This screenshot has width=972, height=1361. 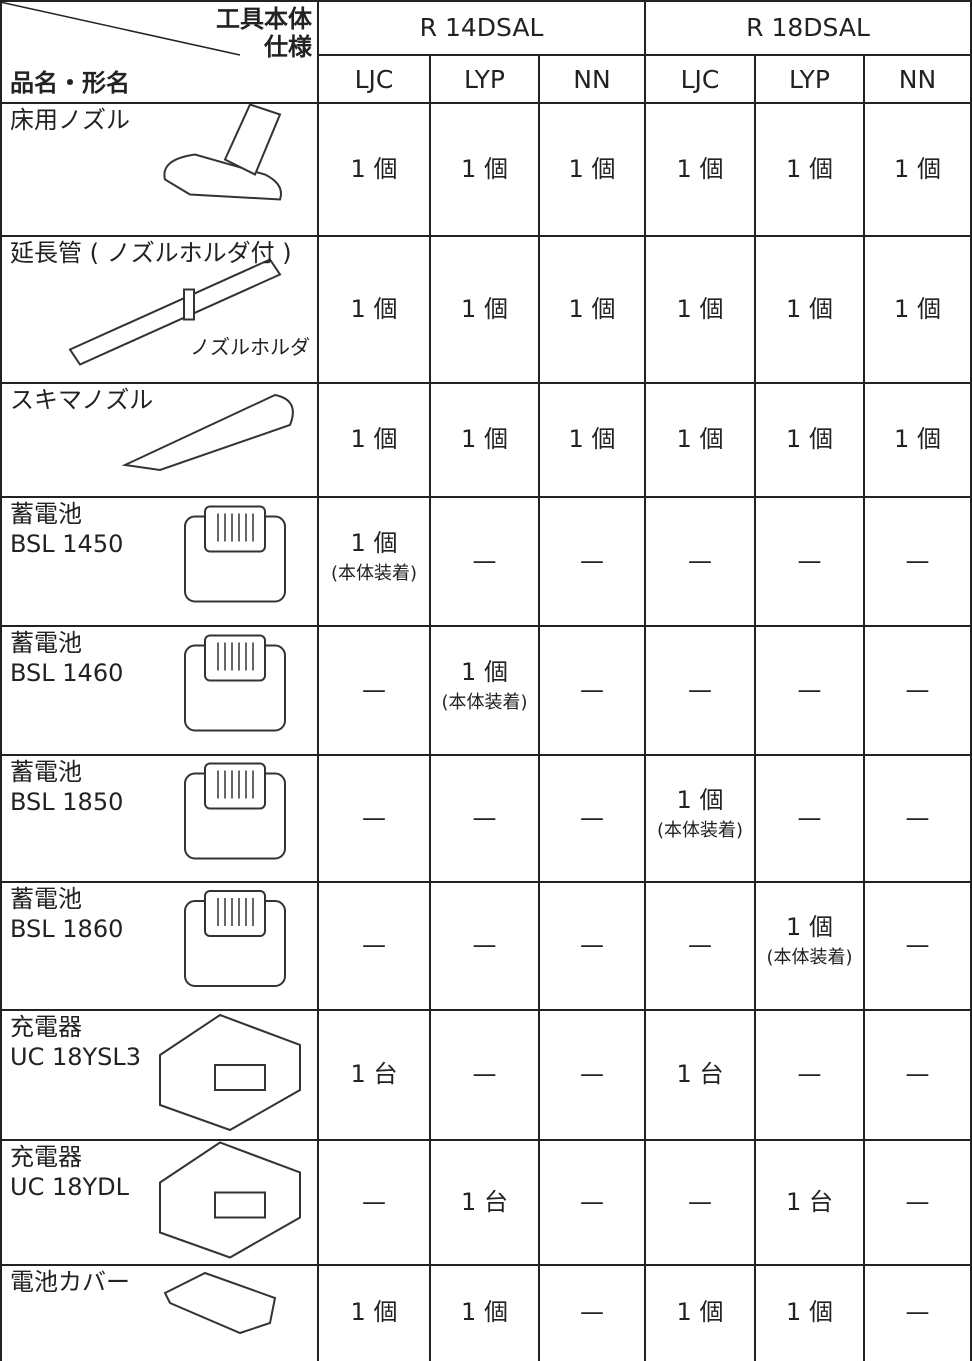 I want to click on item-name: 床用ノズル, so click(x=70, y=120).